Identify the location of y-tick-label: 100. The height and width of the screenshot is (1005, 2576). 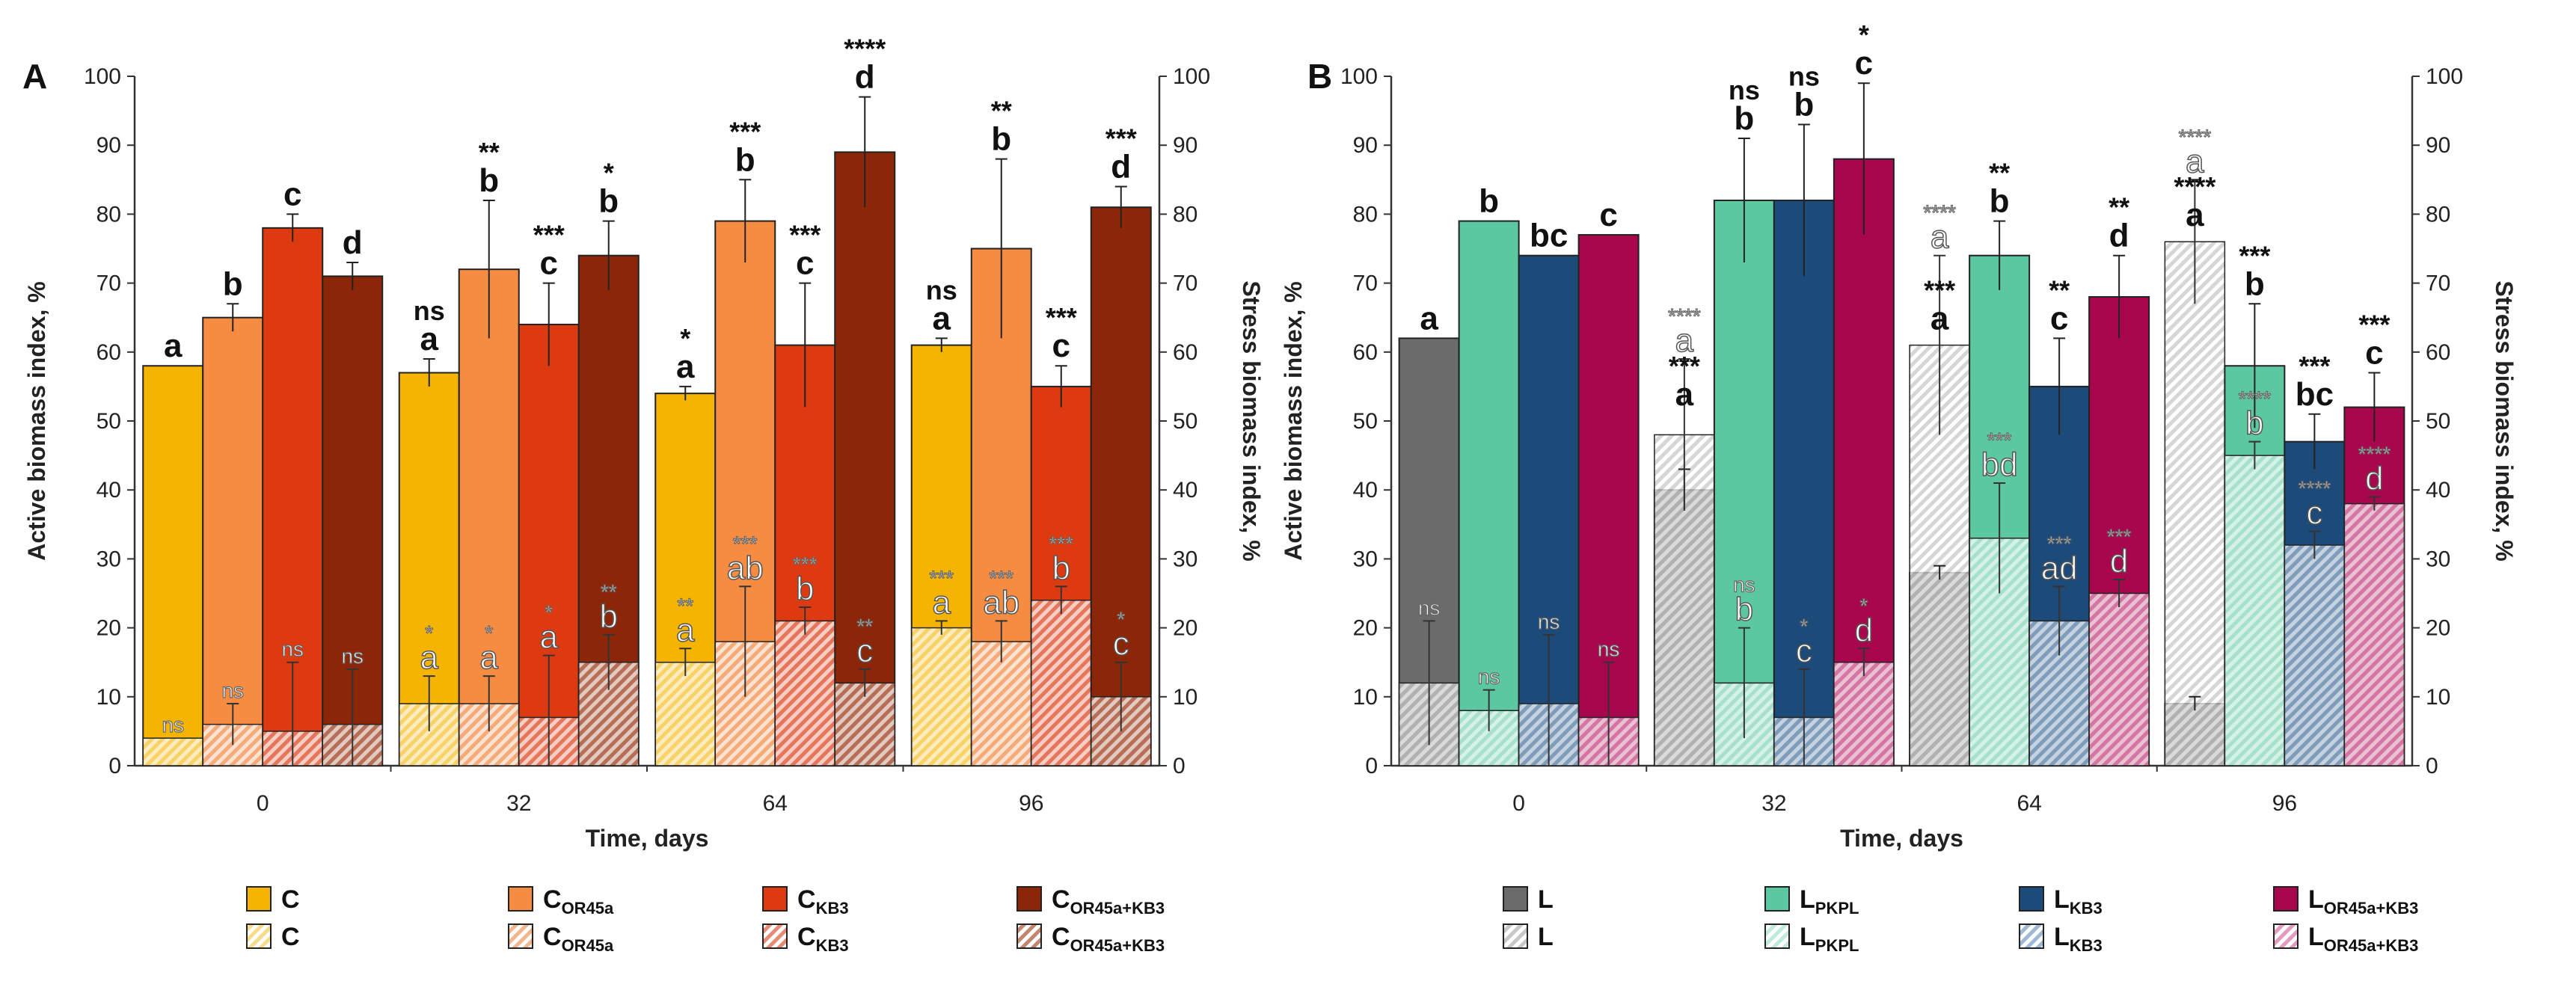
(102, 76).